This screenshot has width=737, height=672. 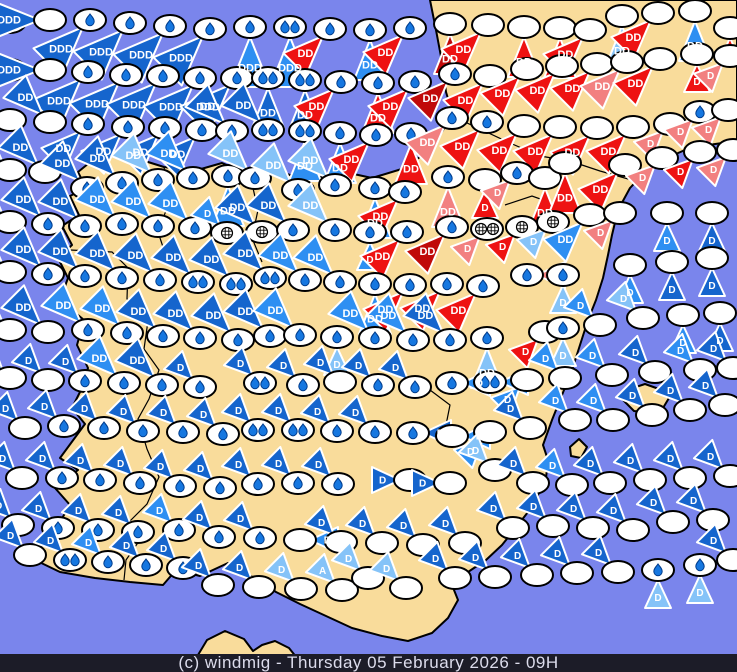 What do you see at coordinates (322, 571) in the screenshot?
I see `wind-strength-label: A` at bounding box center [322, 571].